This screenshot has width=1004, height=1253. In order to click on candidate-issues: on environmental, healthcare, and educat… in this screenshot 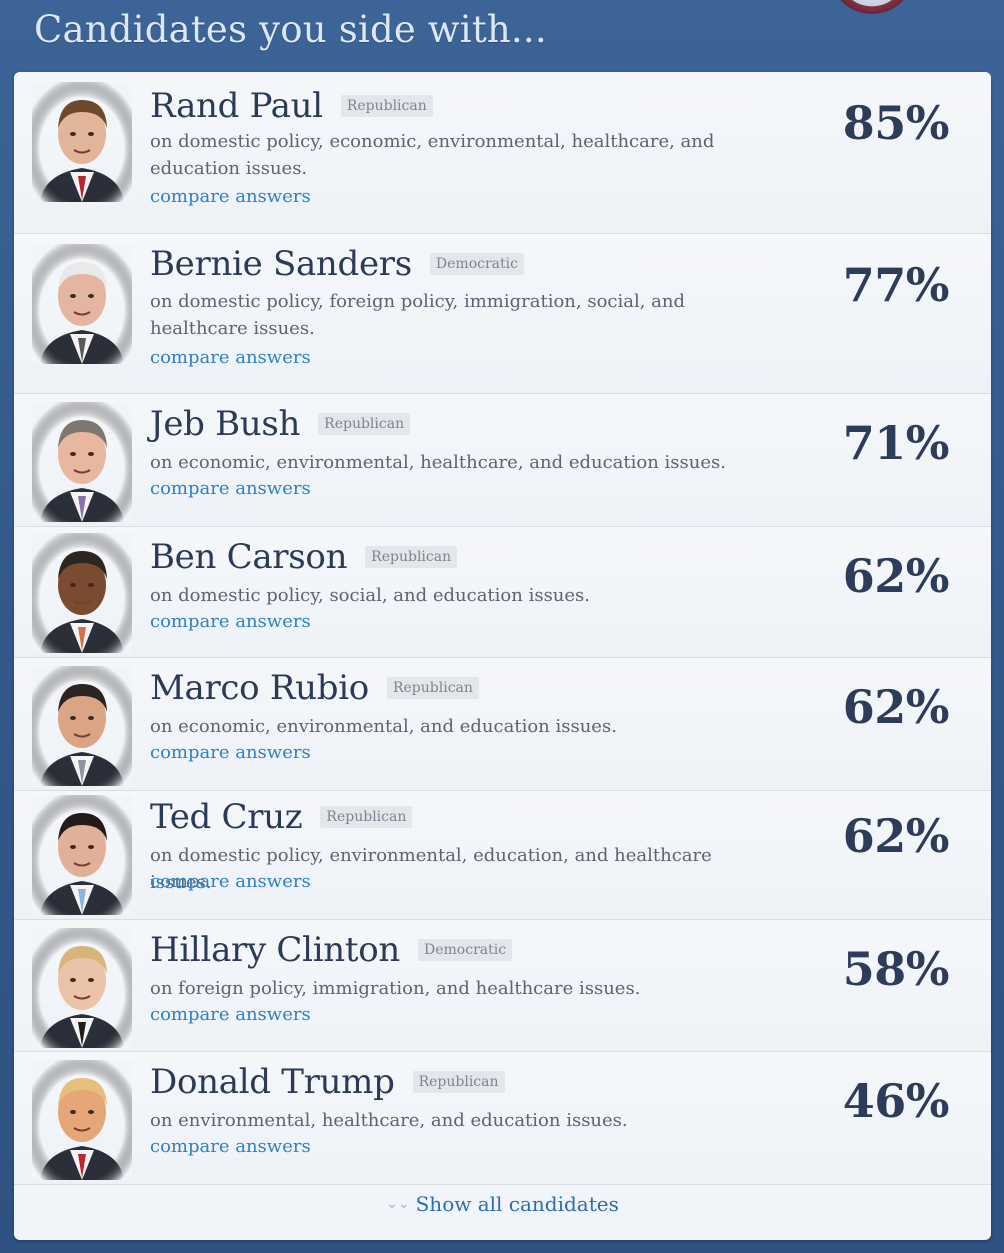, I will do `click(389, 1120)`.